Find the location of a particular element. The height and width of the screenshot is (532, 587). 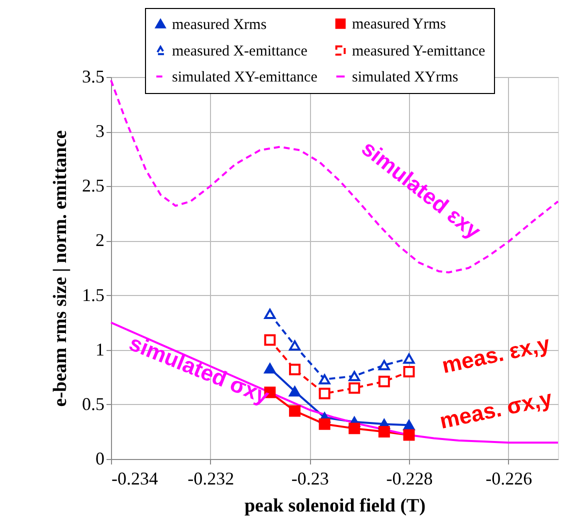

legend-label: measured Xrms is located at coordinates (219, 24).